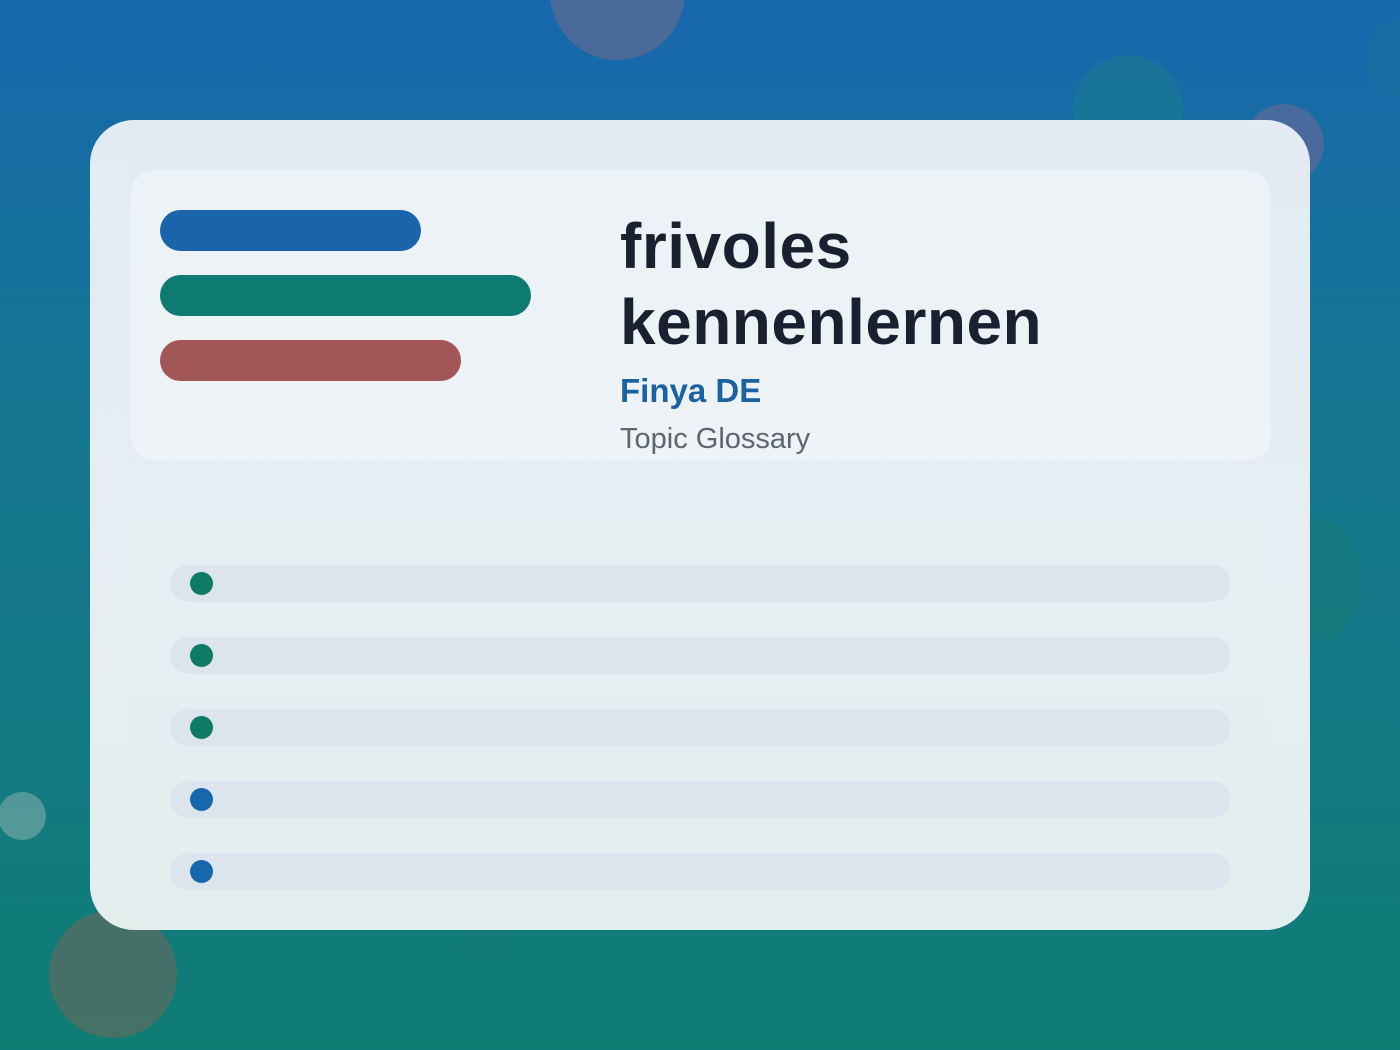  I want to click on legend-bar-blue, so click(290, 230).